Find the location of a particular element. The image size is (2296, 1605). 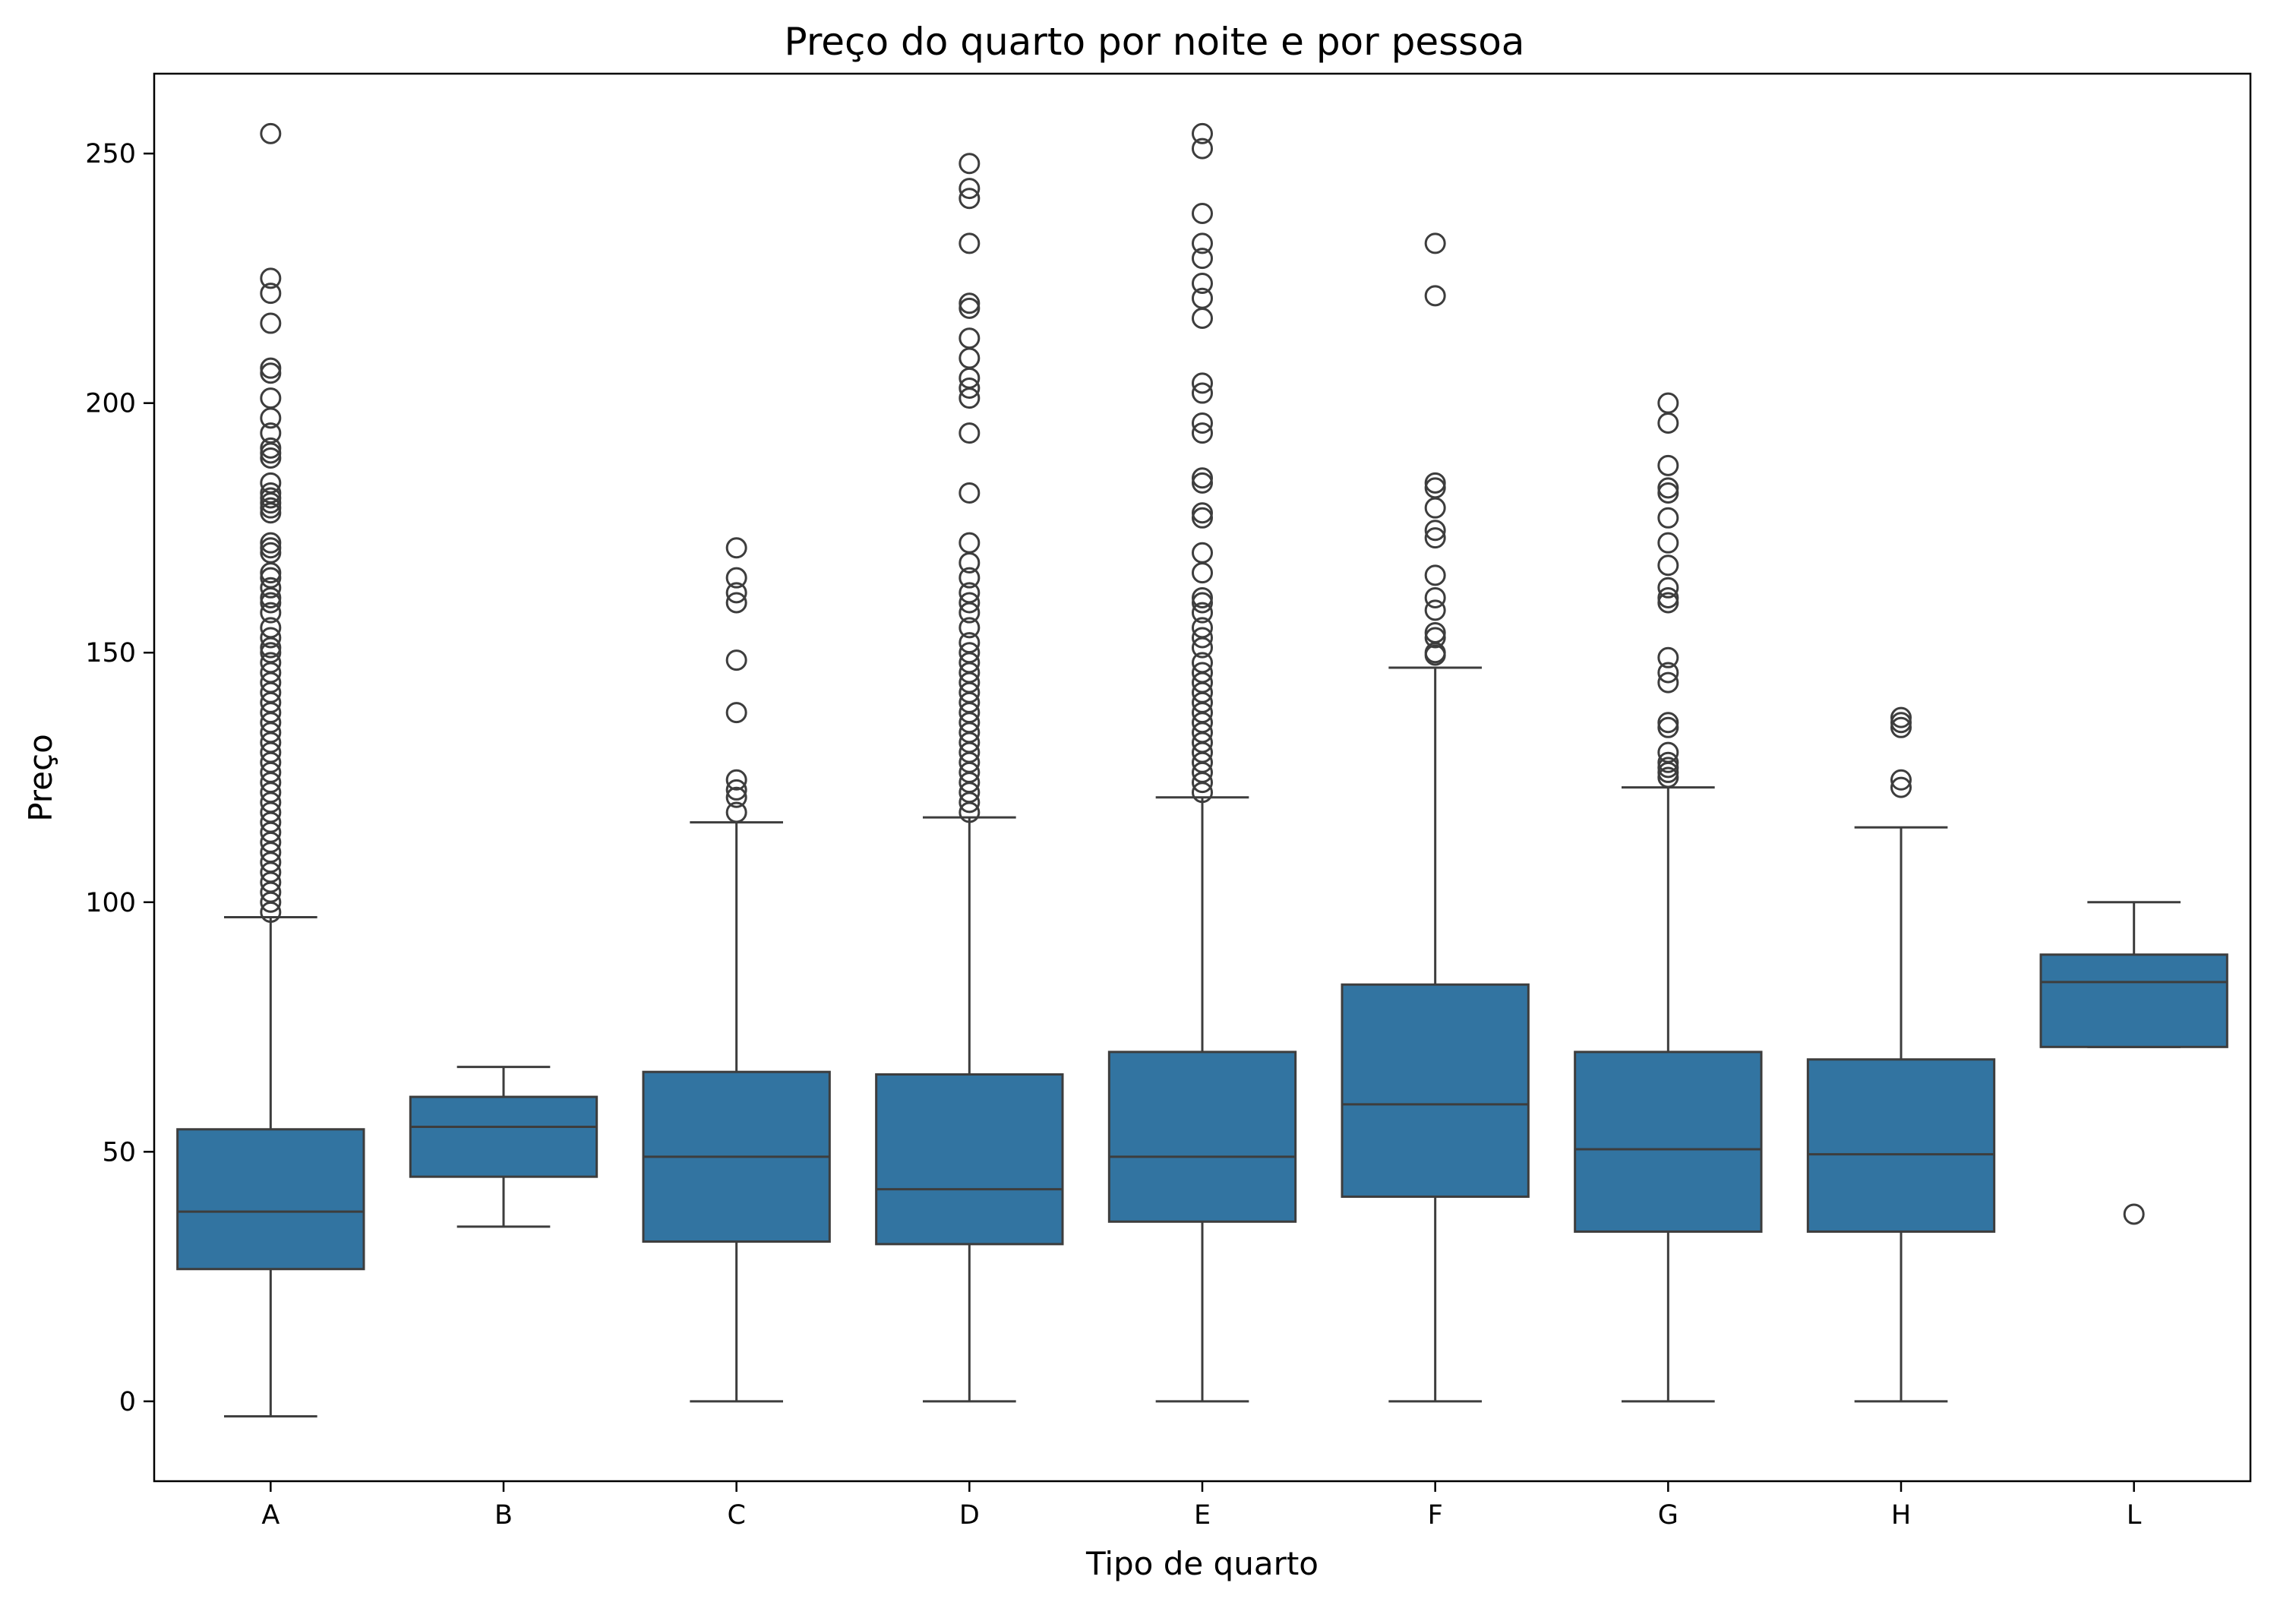

x-tick-label: A is located at coordinates (270, 1515).